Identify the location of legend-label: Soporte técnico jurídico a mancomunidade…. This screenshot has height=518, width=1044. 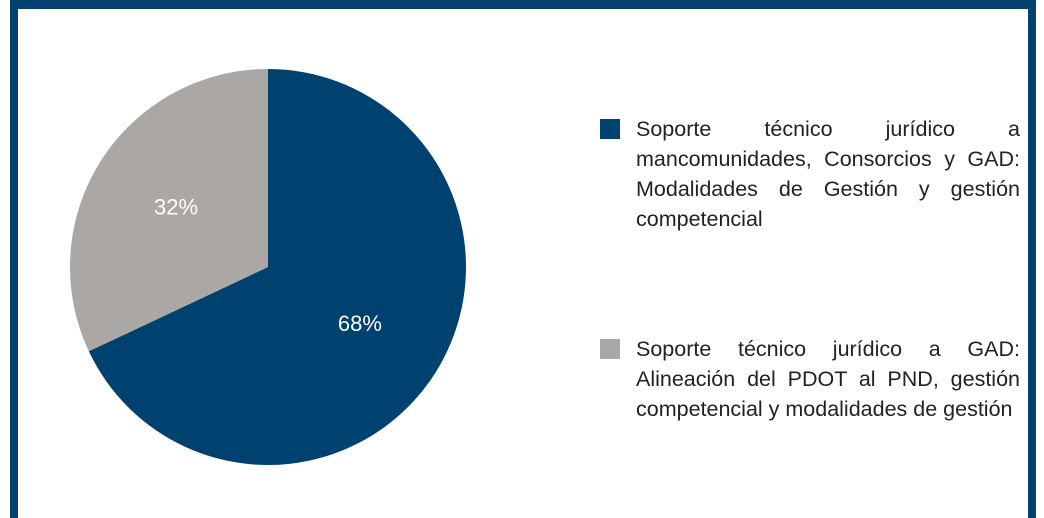
(828, 174).